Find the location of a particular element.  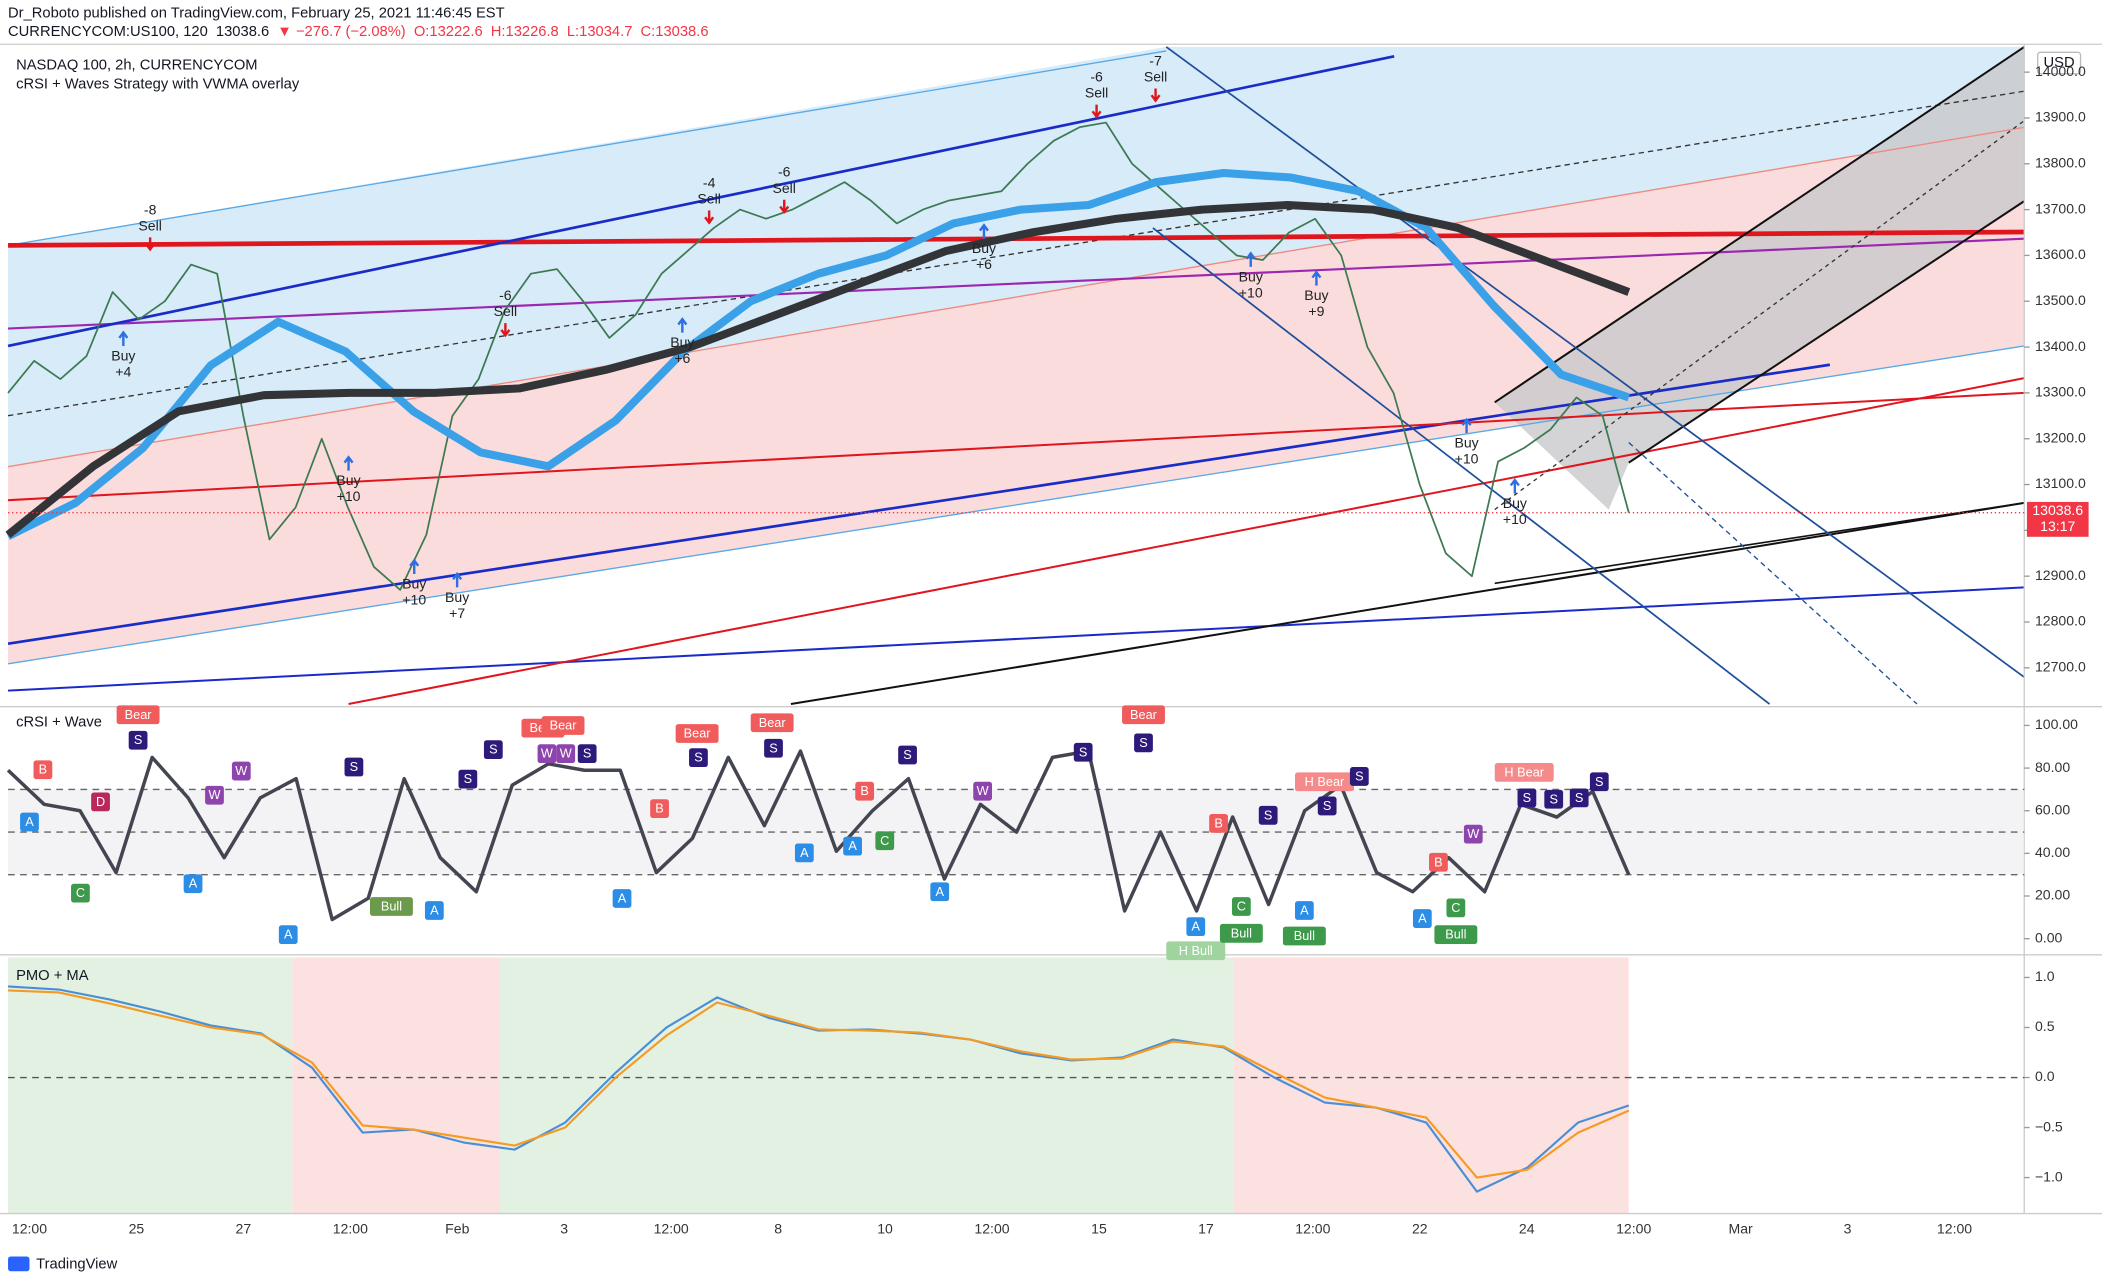

x-tick-label: 3 is located at coordinates (1848, 1228).